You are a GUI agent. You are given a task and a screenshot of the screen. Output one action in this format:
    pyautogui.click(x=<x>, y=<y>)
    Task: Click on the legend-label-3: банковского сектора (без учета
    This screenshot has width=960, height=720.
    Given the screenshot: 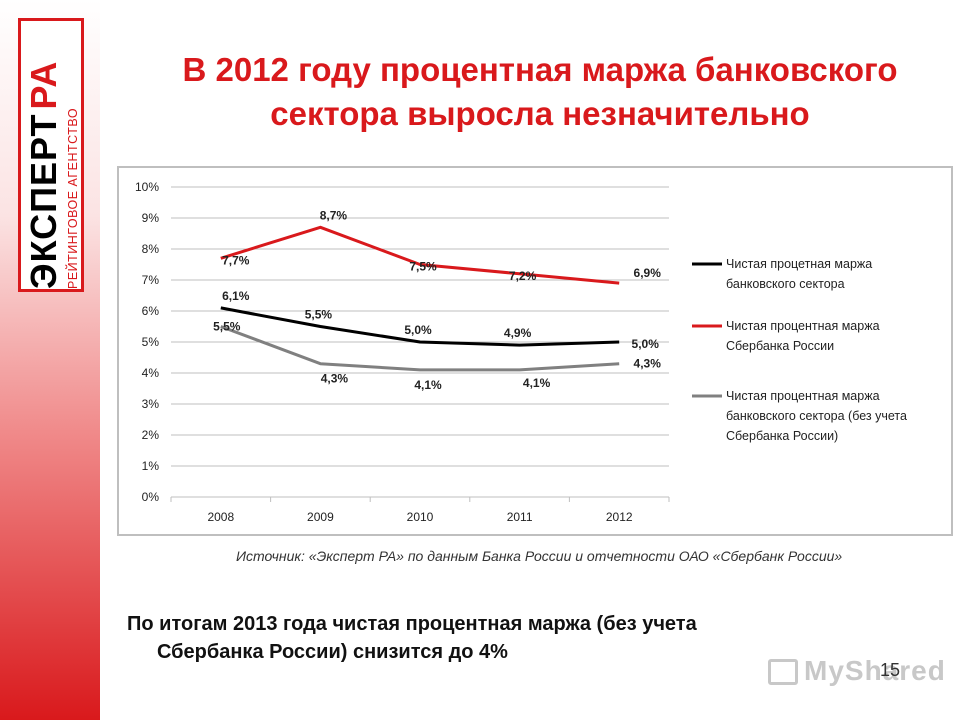 What is the action you would take?
    pyautogui.click(x=816, y=416)
    